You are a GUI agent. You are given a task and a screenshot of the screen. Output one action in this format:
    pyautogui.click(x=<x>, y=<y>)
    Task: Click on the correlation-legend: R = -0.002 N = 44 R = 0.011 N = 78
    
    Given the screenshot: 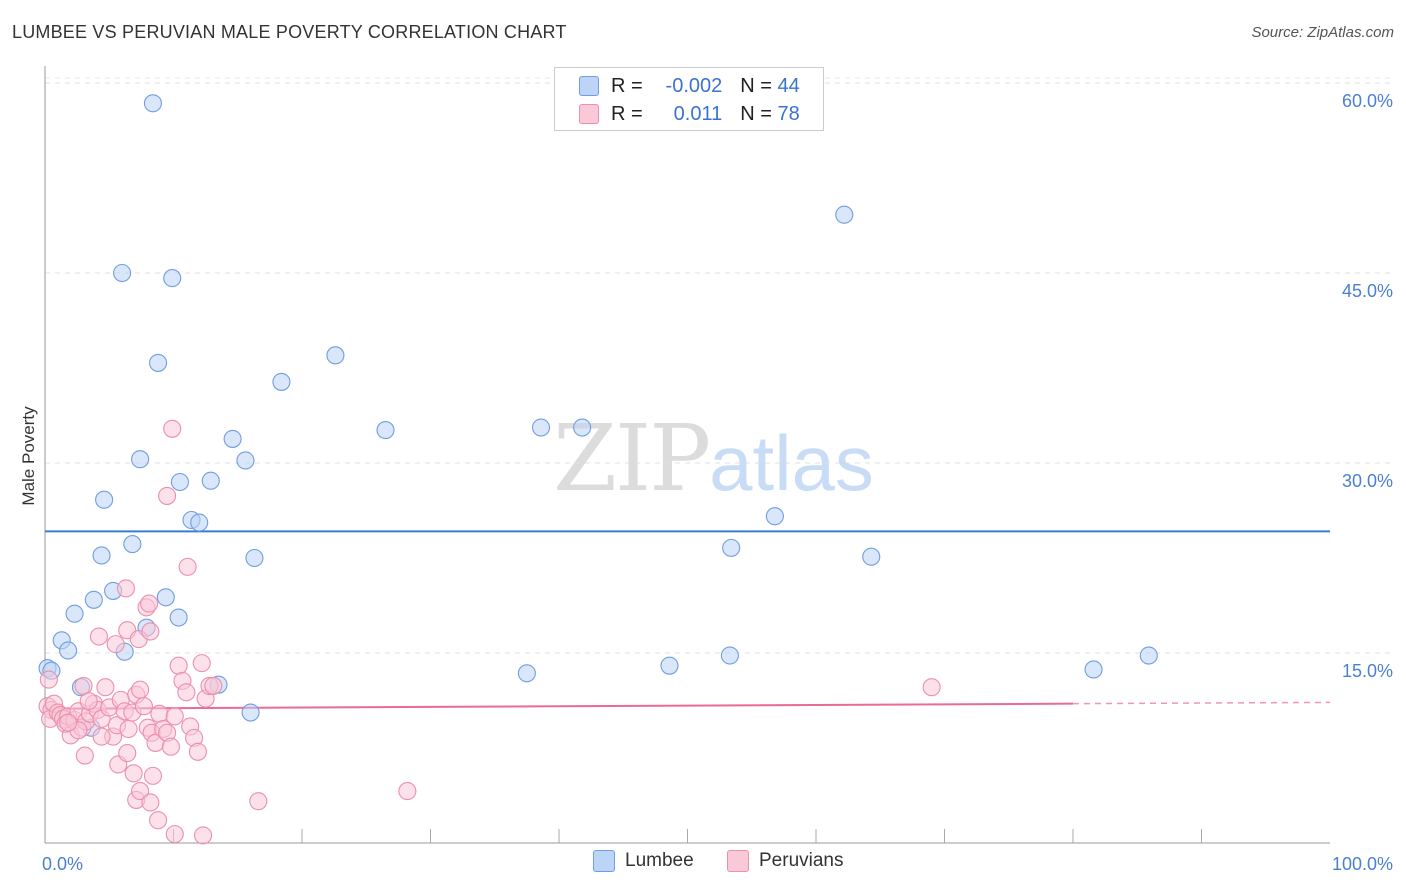 What is the action you would take?
    pyautogui.click(x=689, y=99)
    